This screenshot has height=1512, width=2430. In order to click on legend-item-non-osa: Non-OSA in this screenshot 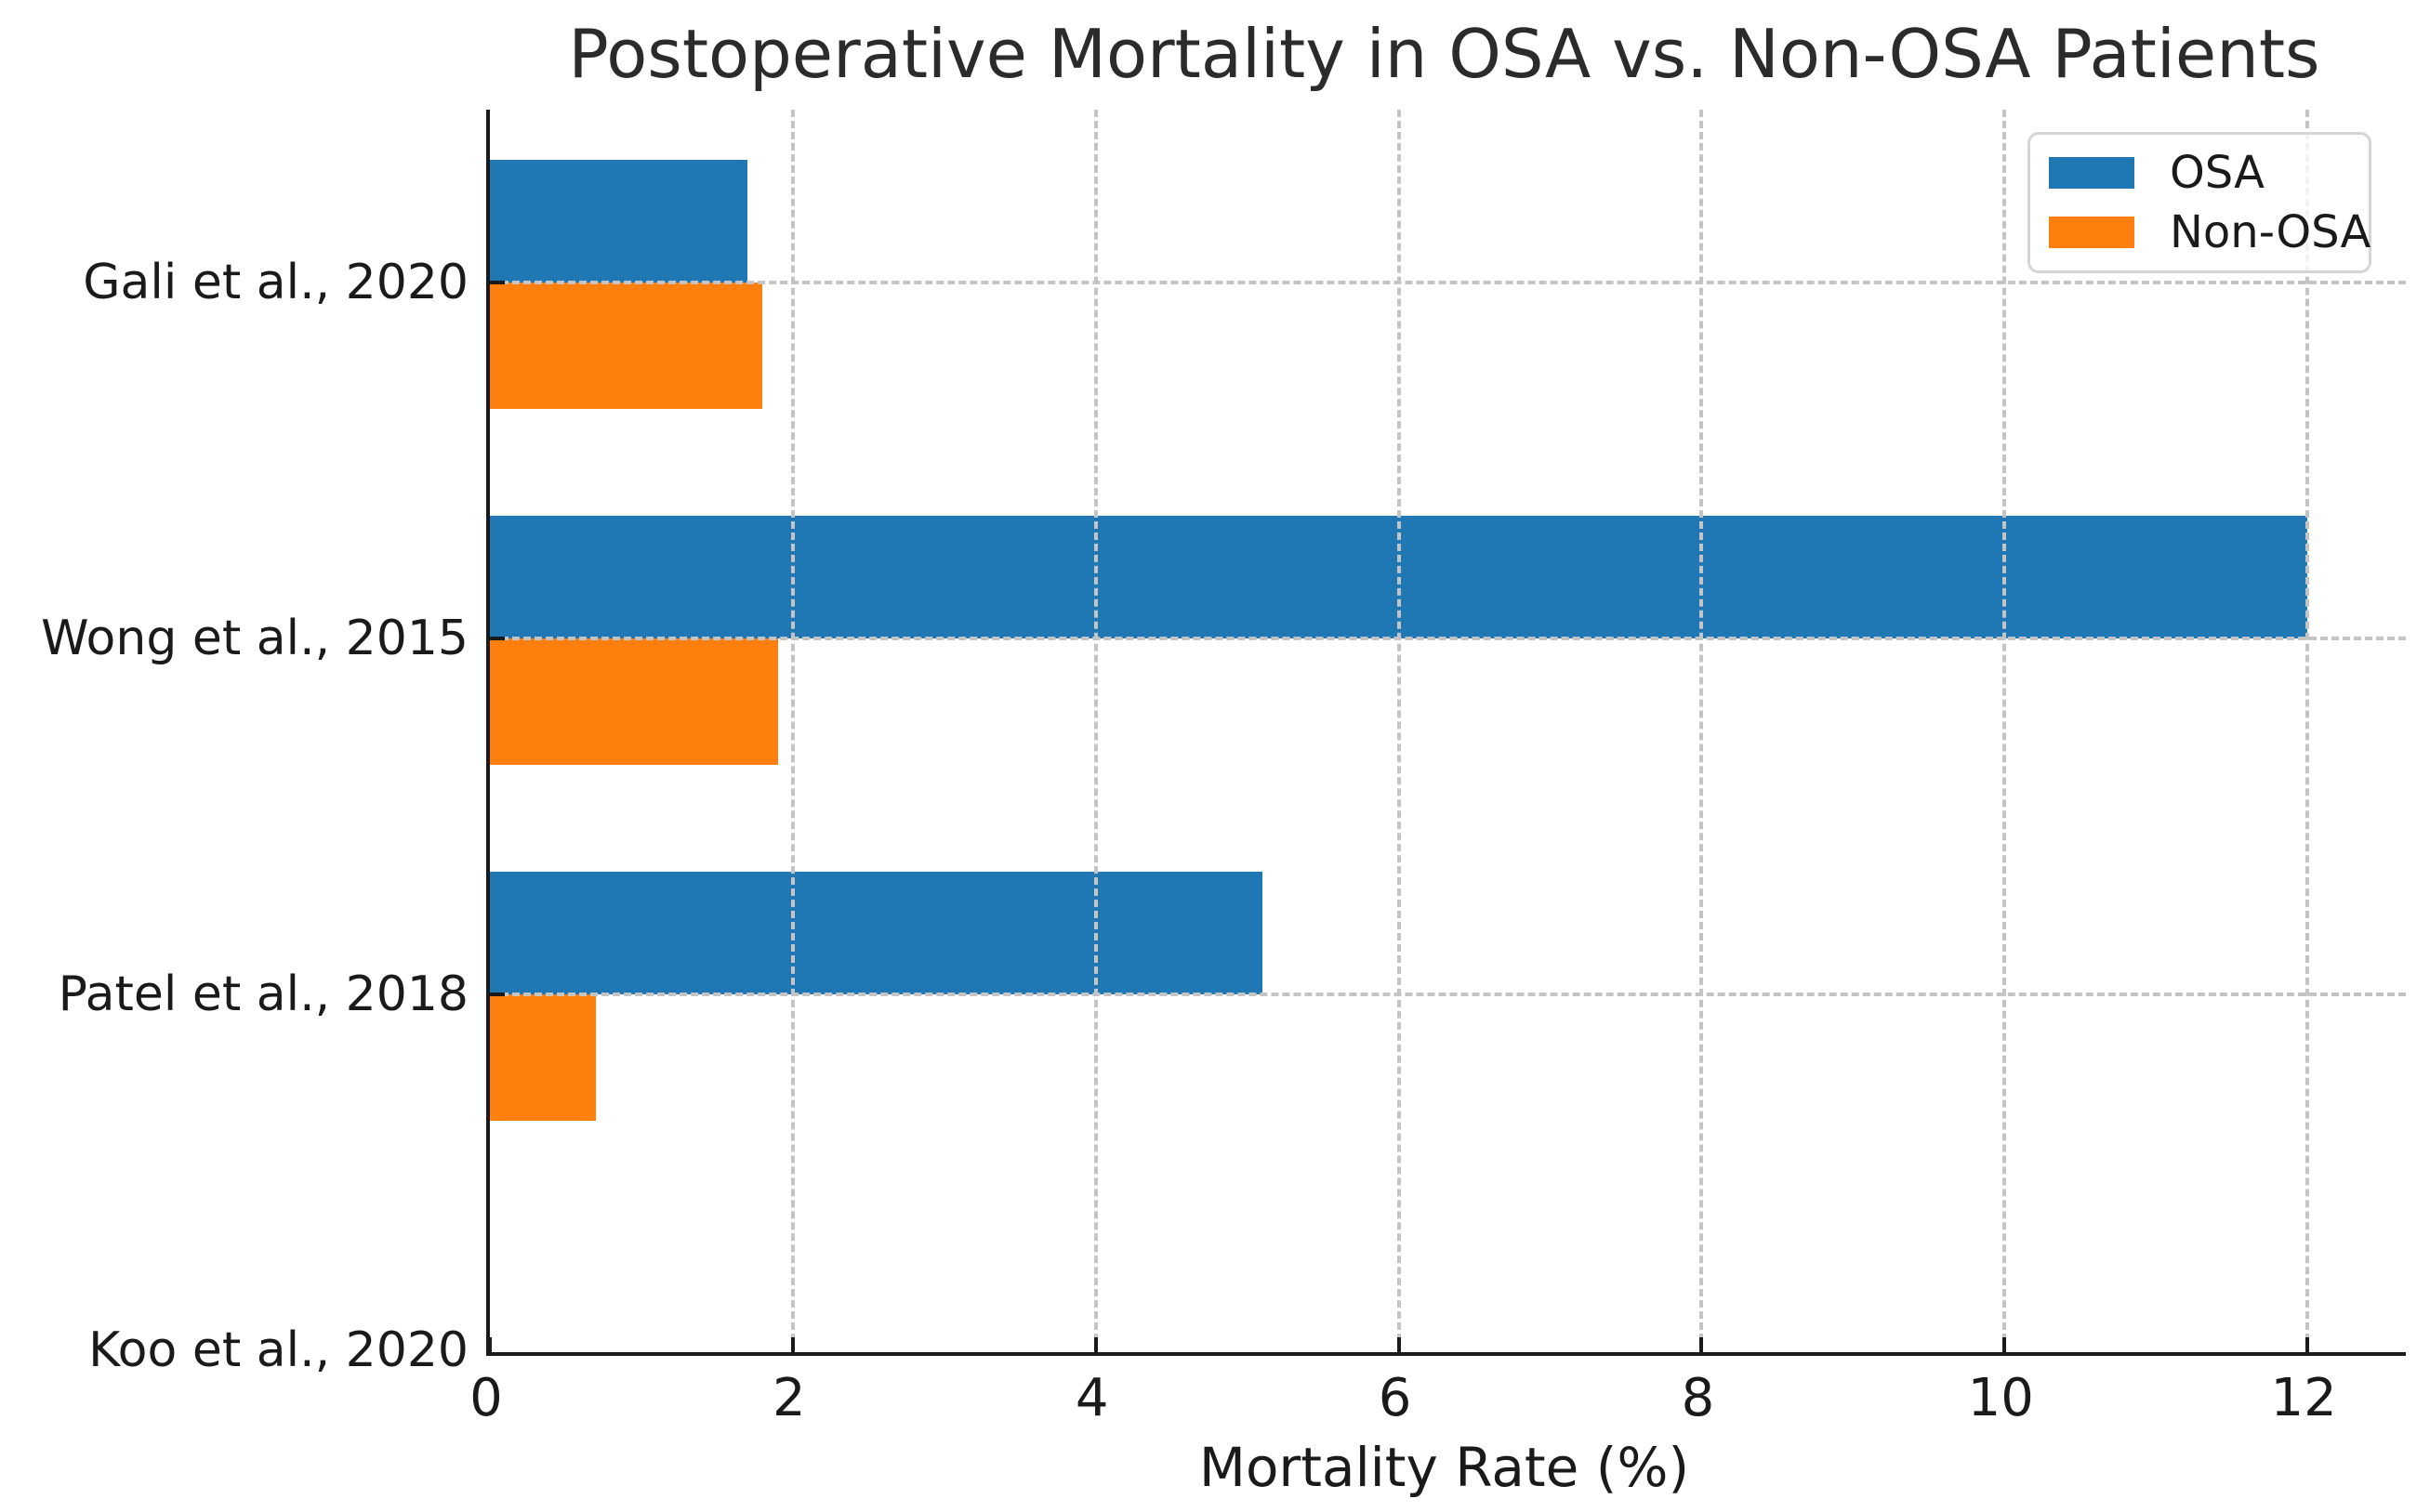, I will do `click(2210, 232)`.